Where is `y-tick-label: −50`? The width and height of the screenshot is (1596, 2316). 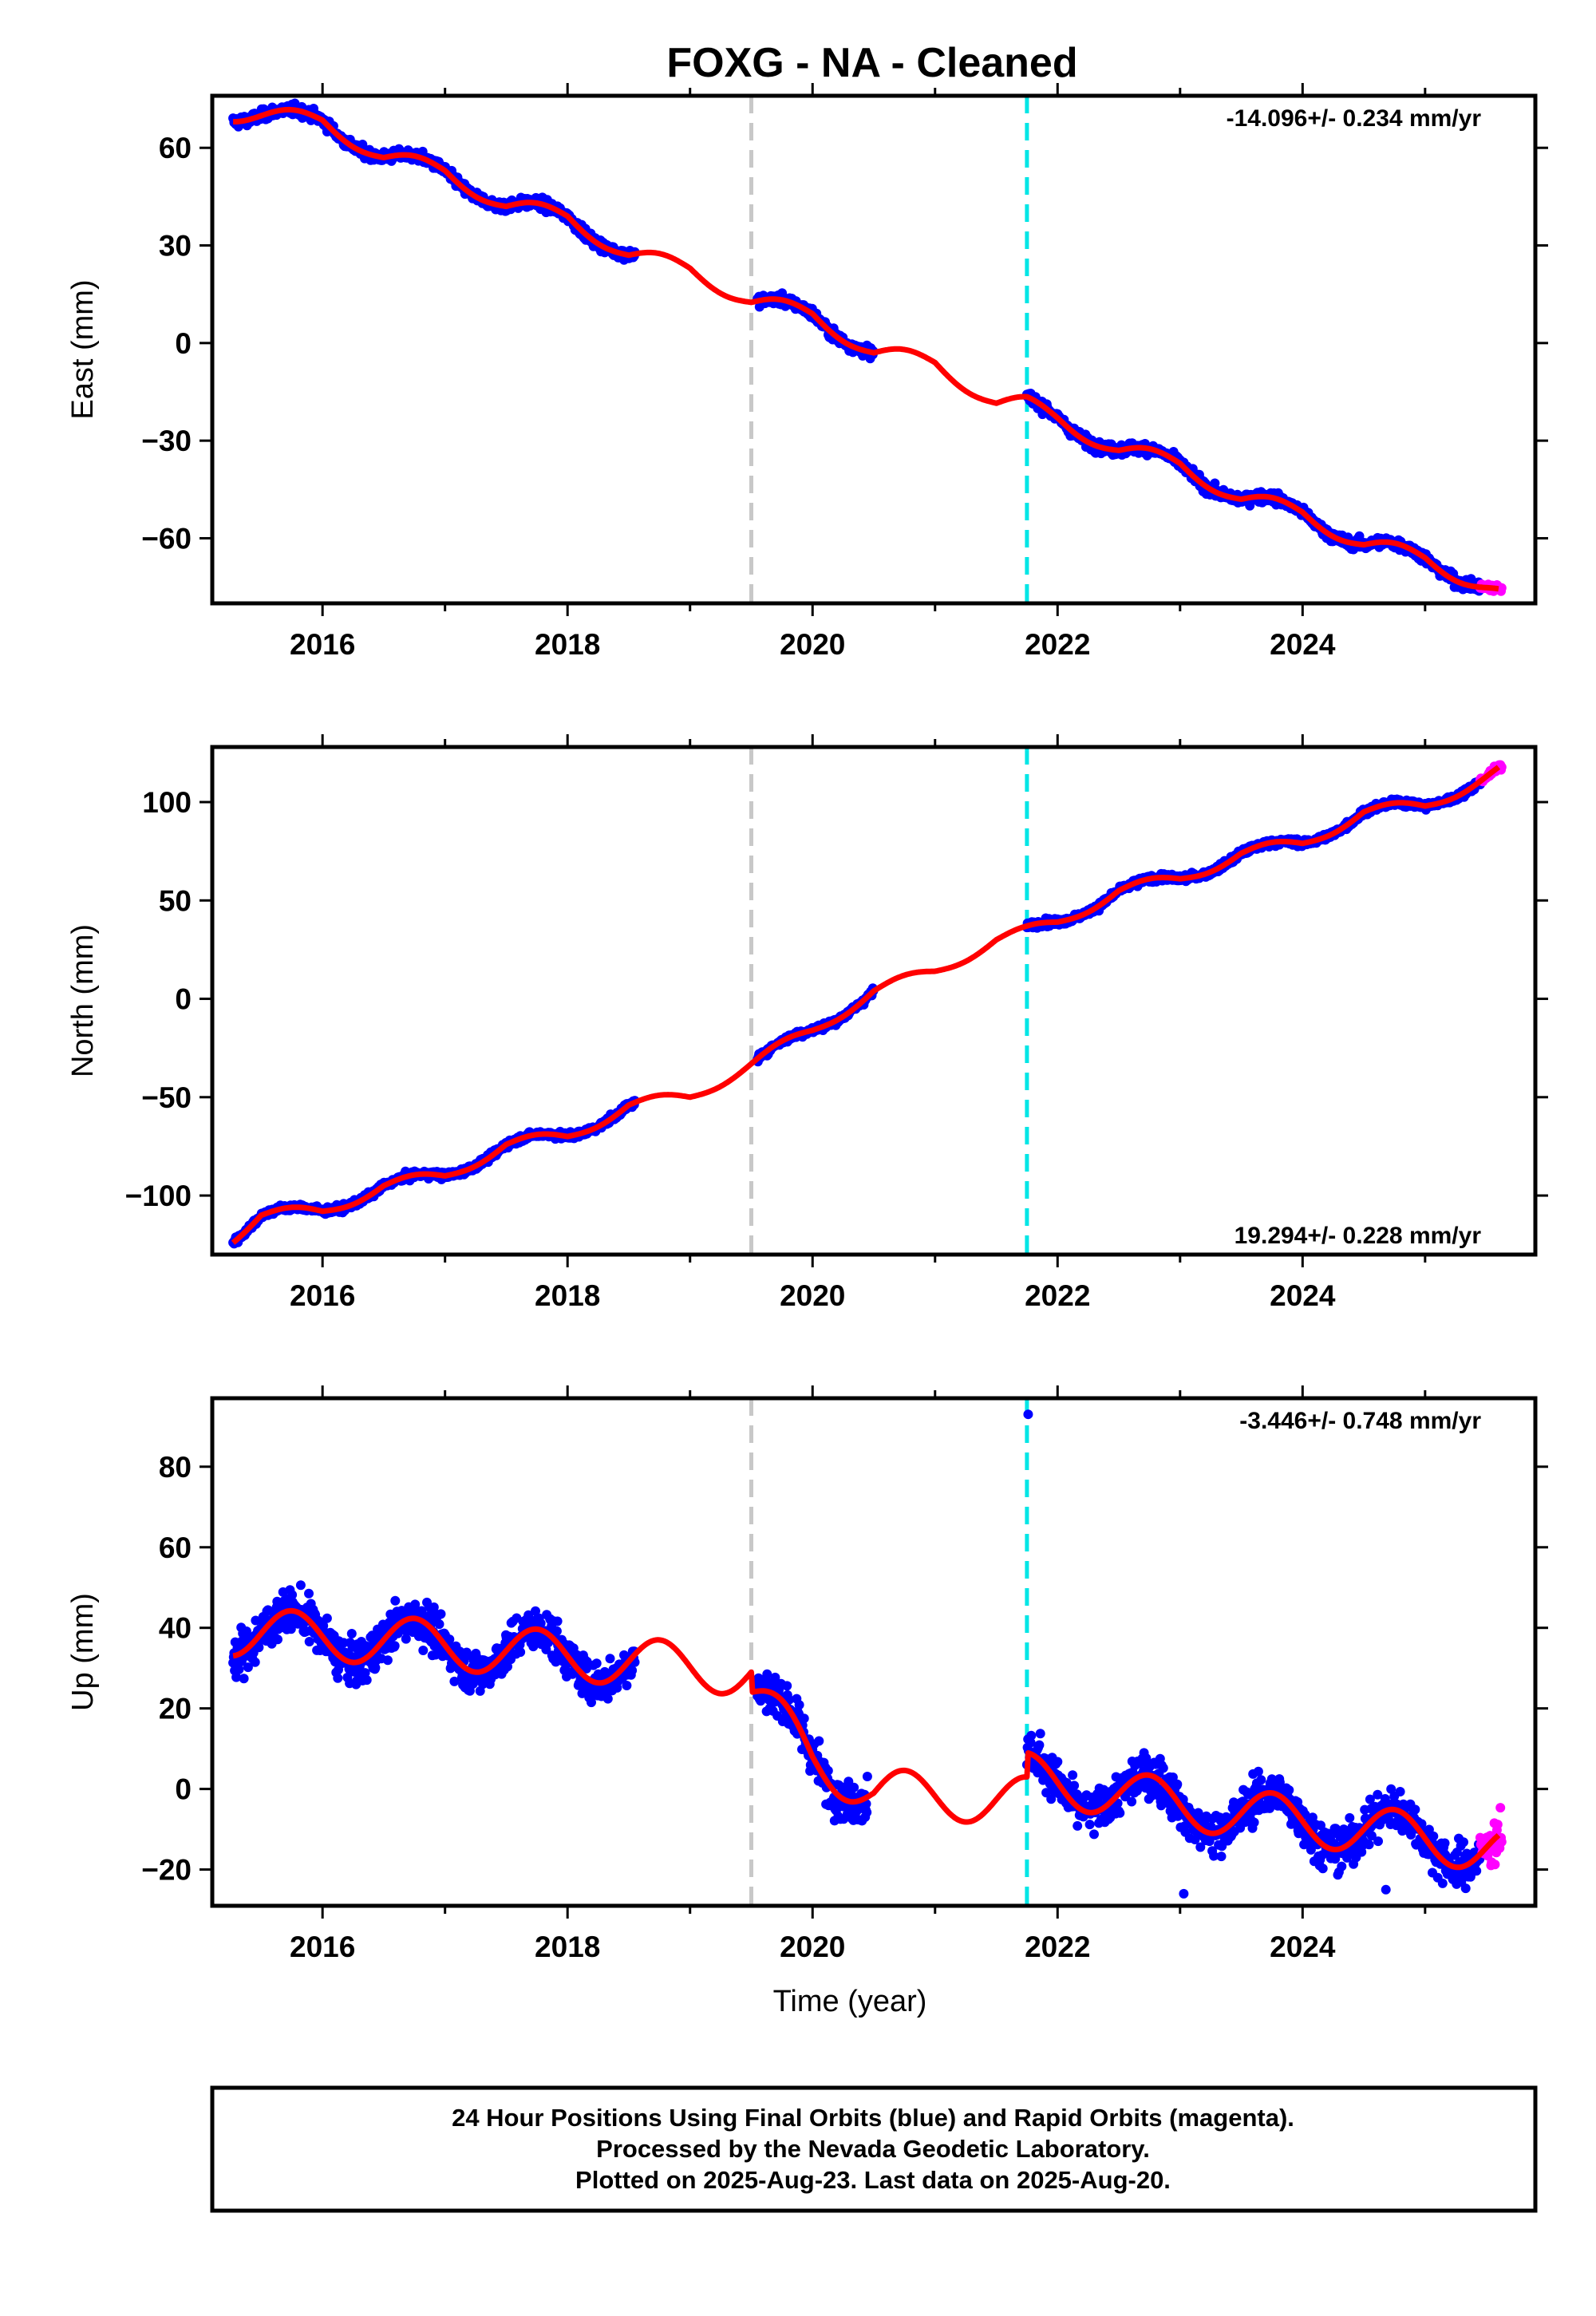
y-tick-label: −50 is located at coordinates (166, 1097).